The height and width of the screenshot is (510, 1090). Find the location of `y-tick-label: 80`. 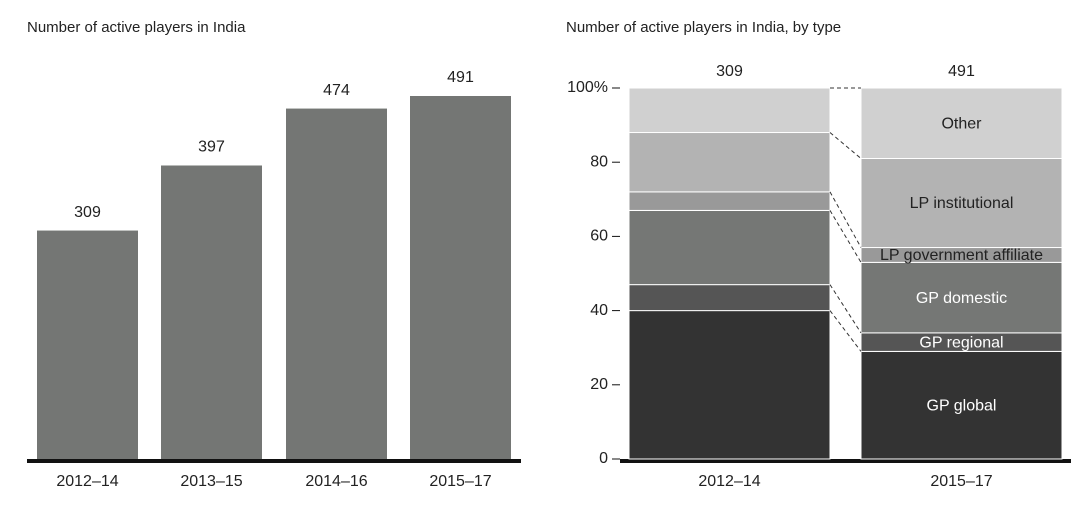

y-tick-label: 80 is located at coordinates (599, 161).